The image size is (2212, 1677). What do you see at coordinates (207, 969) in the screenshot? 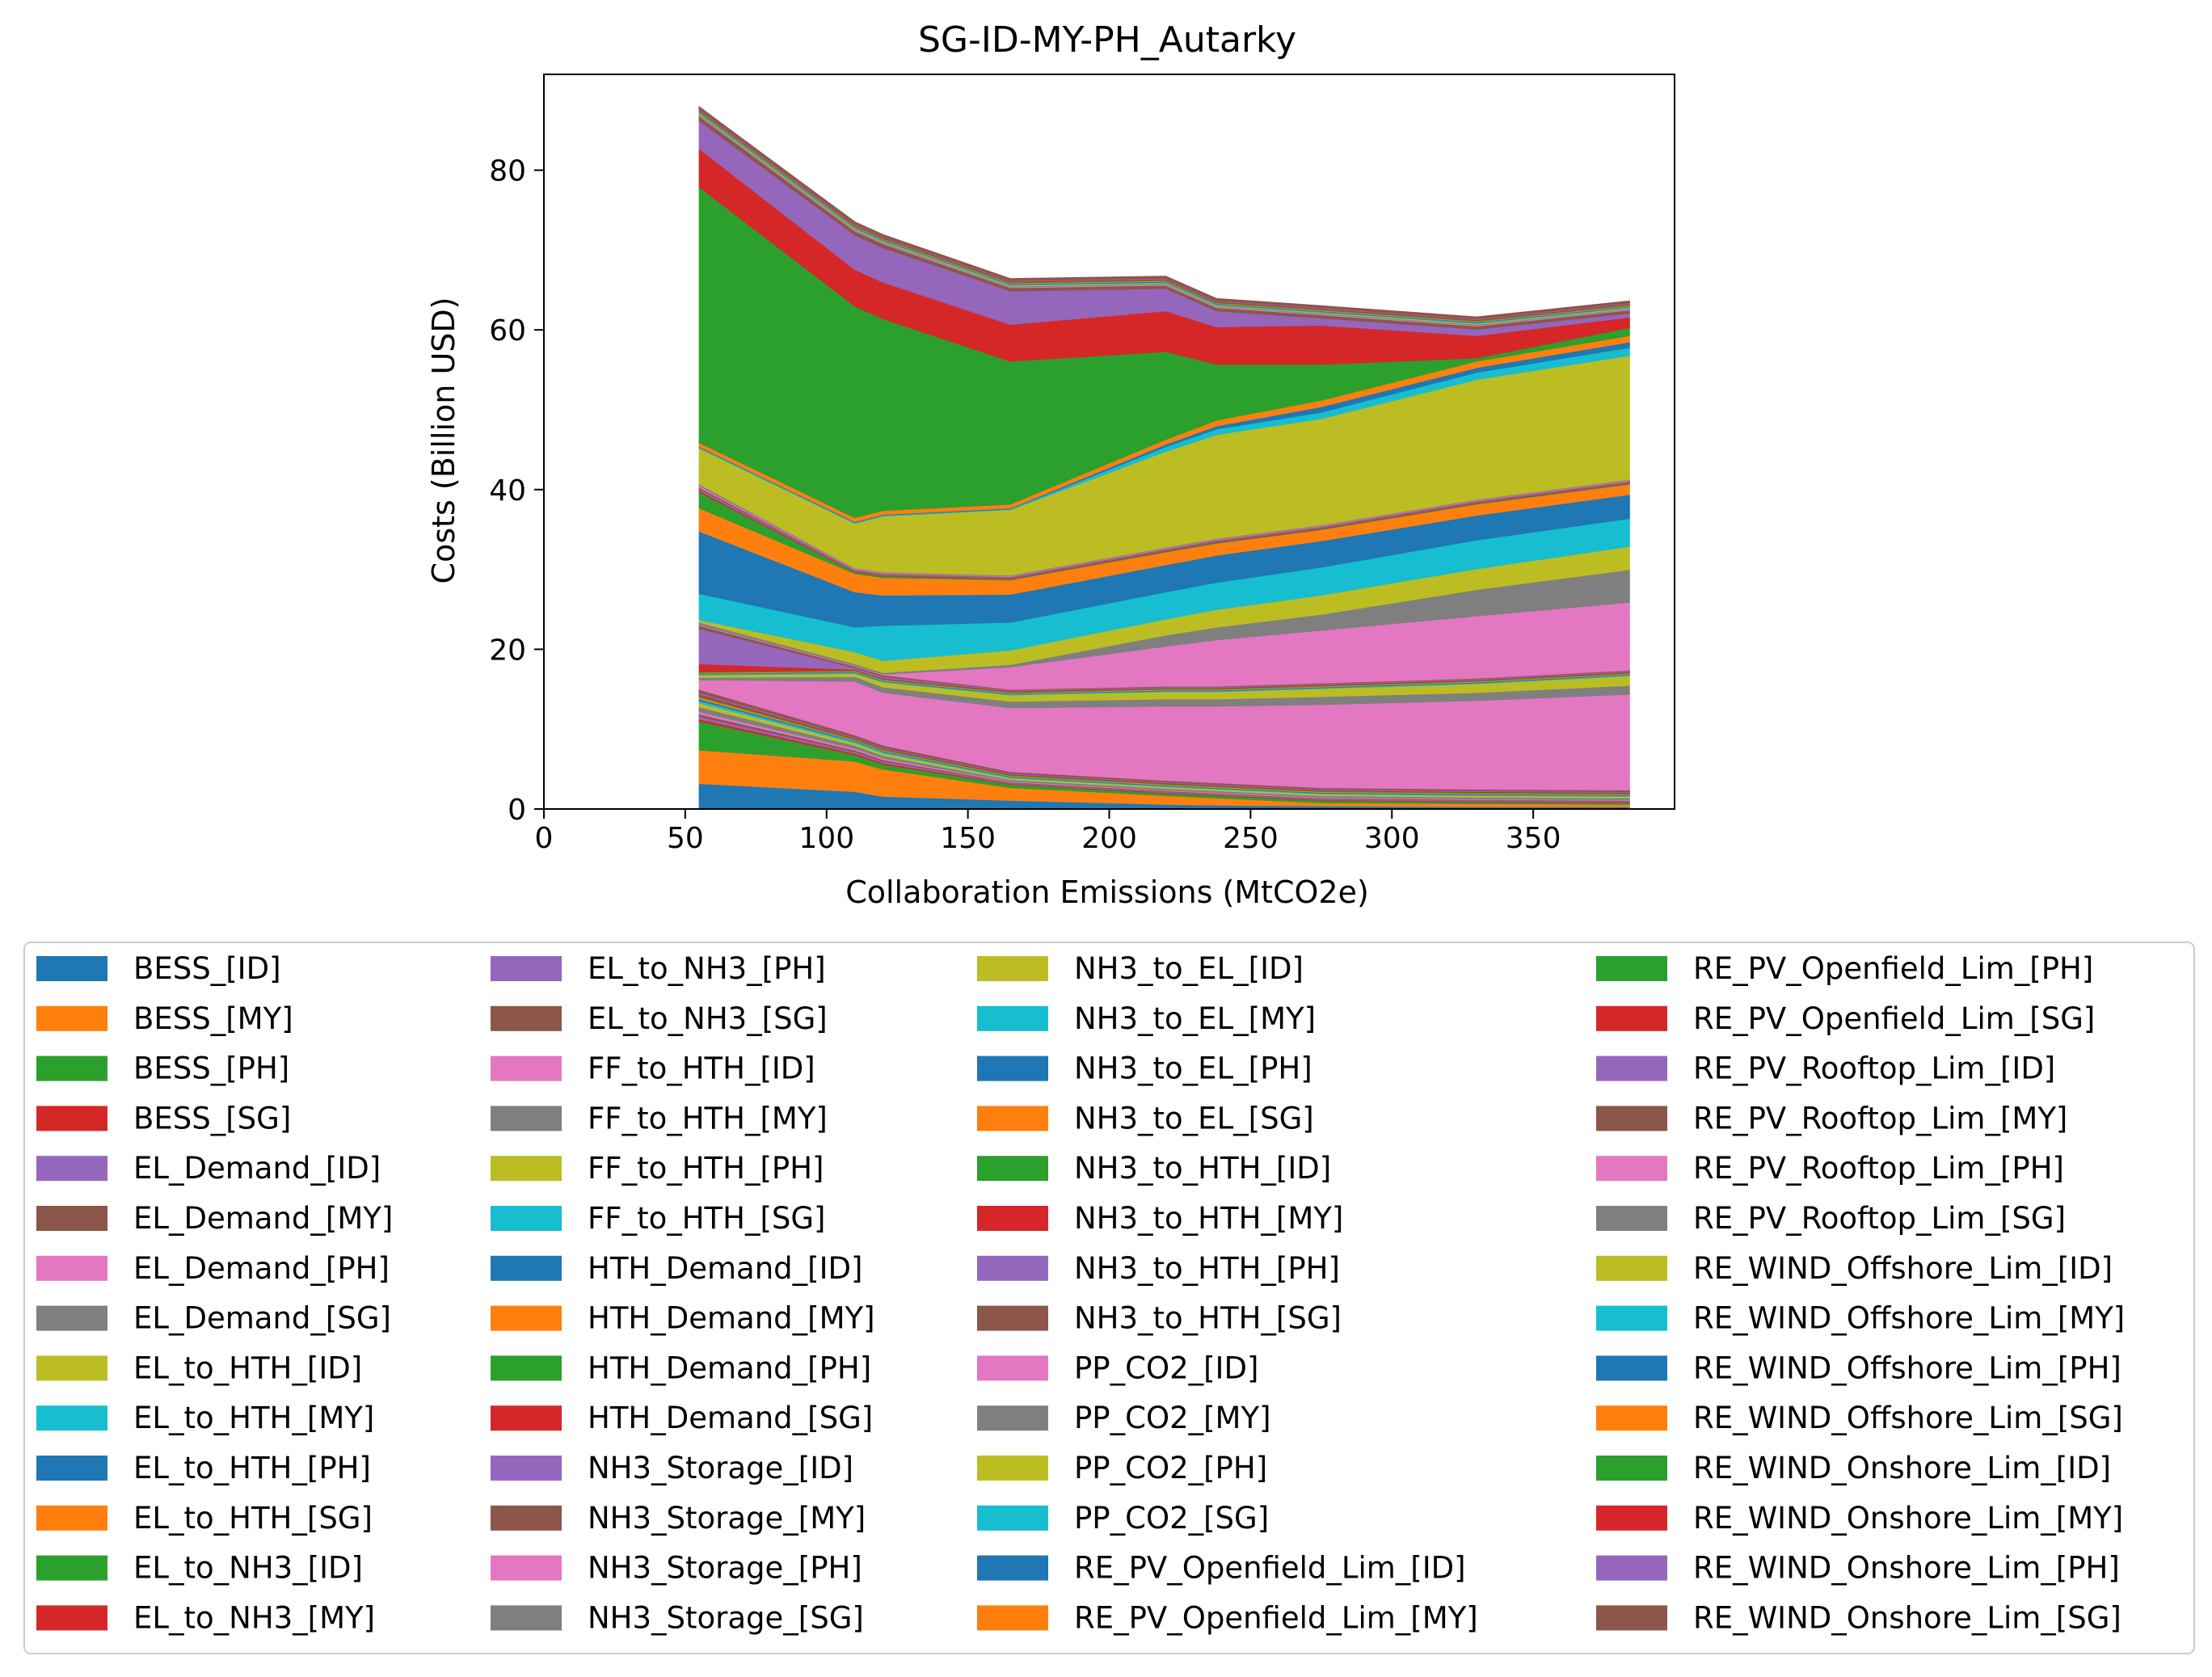
I see `legend-label: BESS_[ID]` at bounding box center [207, 969].